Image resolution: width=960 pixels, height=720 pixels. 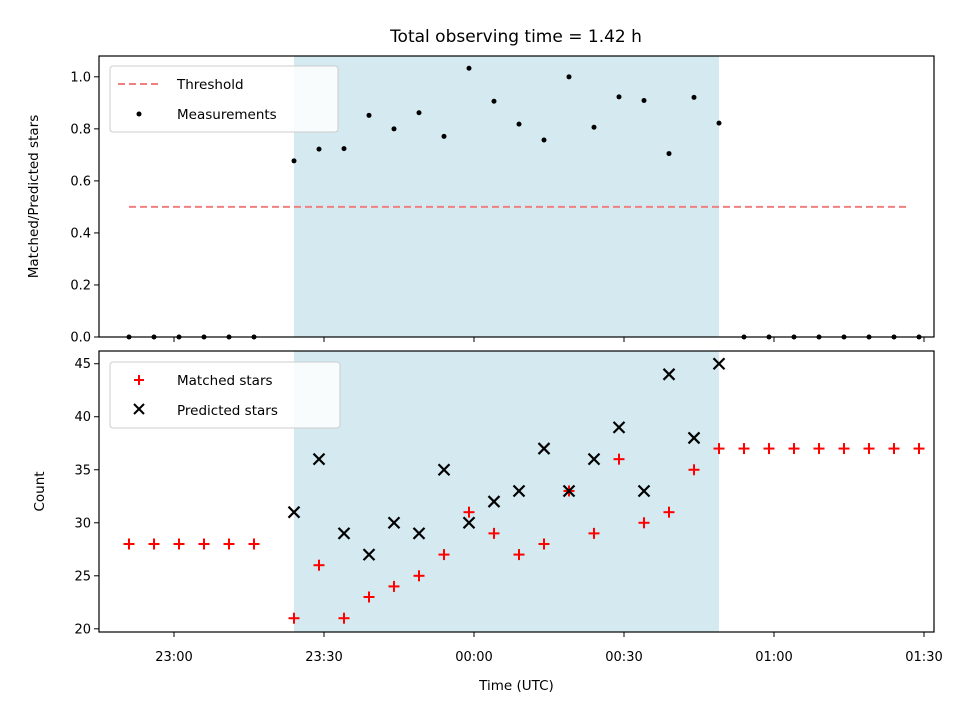 I want to click on bottom-ytick-label: 40, so click(x=82, y=417).